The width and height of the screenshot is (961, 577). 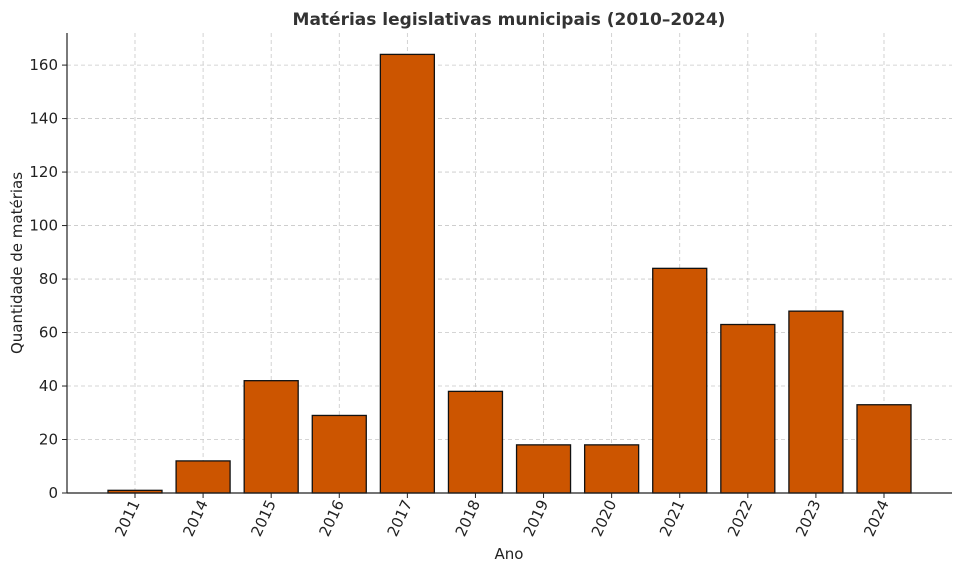 I want to click on y-tick-label: 100, so click(x=43, y=226).